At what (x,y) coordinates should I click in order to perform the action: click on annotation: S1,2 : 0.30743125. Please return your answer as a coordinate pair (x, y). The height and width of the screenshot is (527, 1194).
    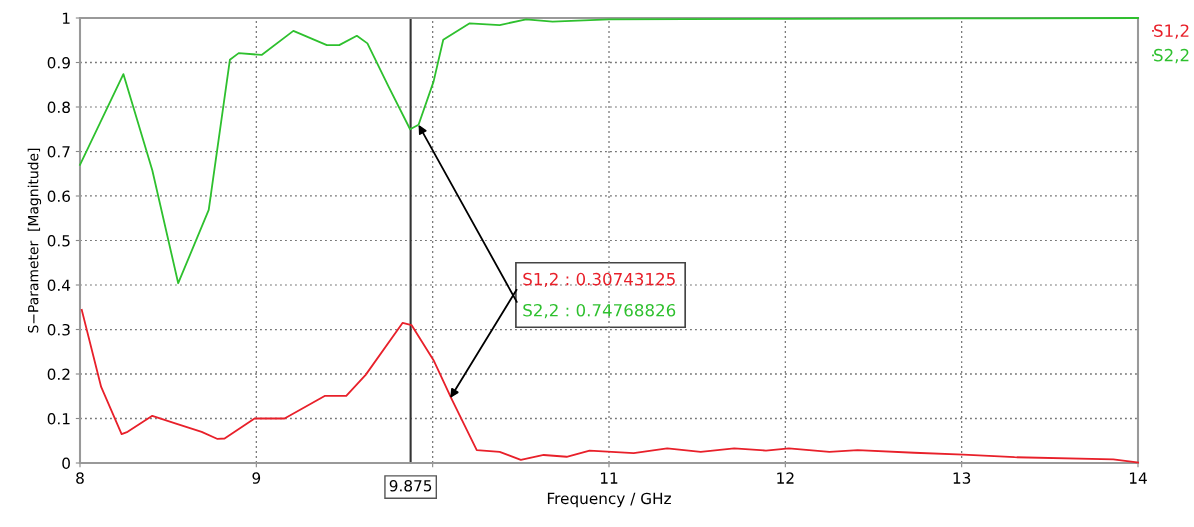
    Looking at the image, I should click on (599, 280).